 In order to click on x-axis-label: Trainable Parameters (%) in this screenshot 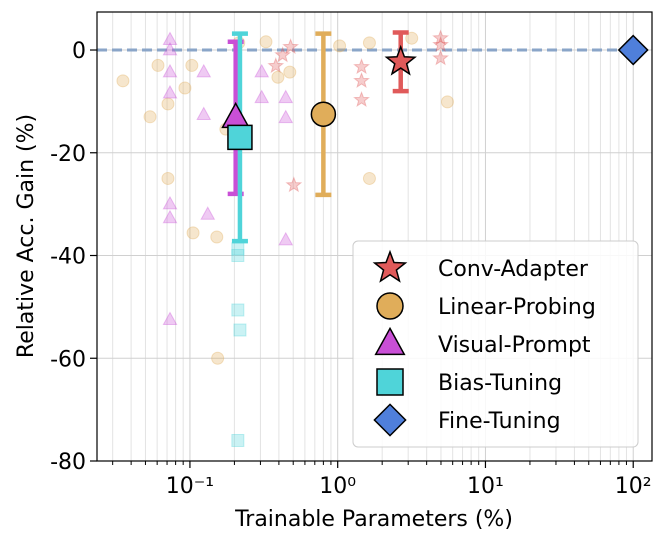, I will do `click(373, 519)`.